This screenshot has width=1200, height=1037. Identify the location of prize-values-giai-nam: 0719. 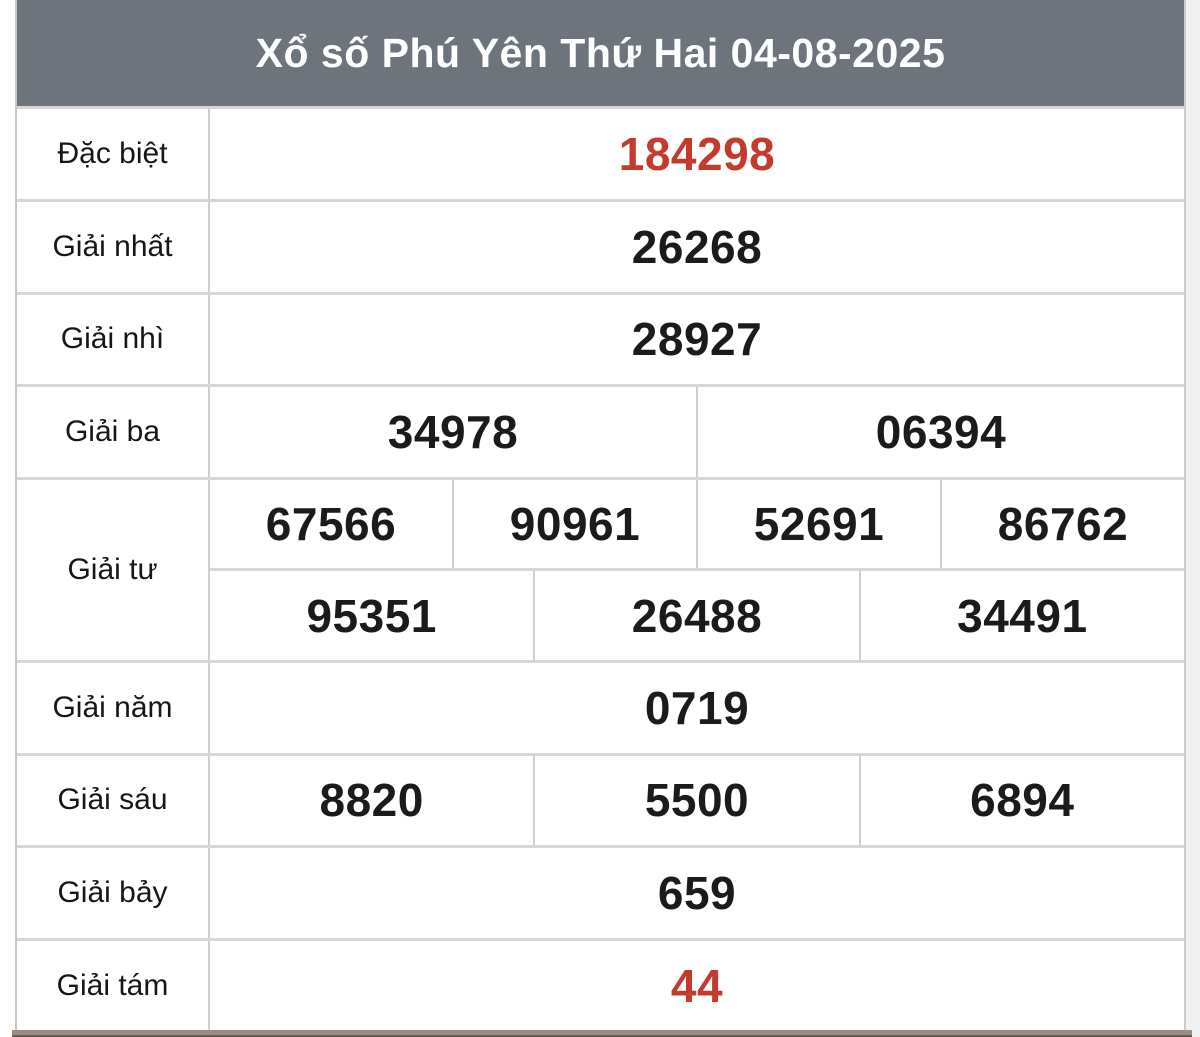
(697, 707).